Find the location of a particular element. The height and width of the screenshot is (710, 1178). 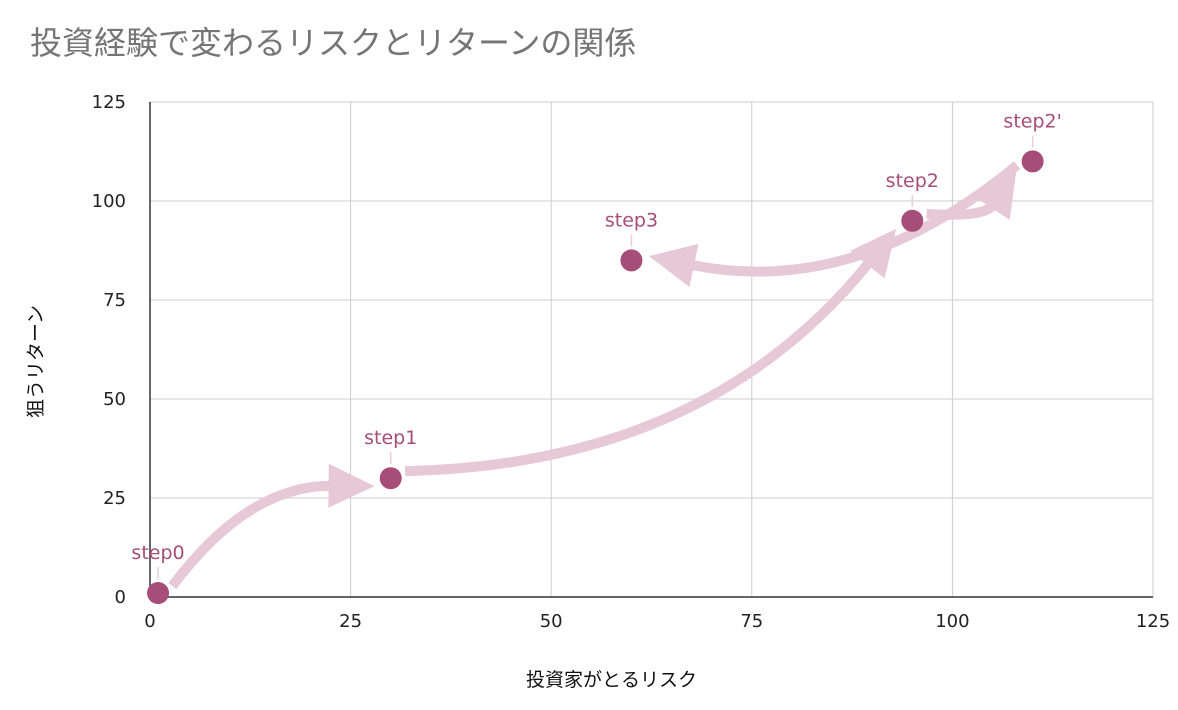

x-tick-label: 100 is located at coordinates (952, 621).